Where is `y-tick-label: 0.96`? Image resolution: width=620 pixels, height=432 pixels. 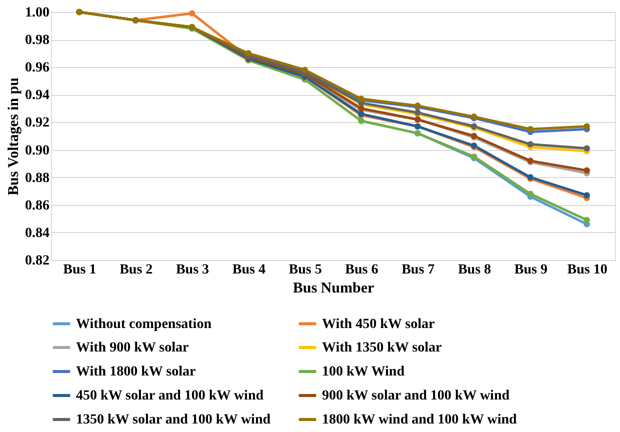
y-tick-label: 0.96 is located at coordinates (37, 68).